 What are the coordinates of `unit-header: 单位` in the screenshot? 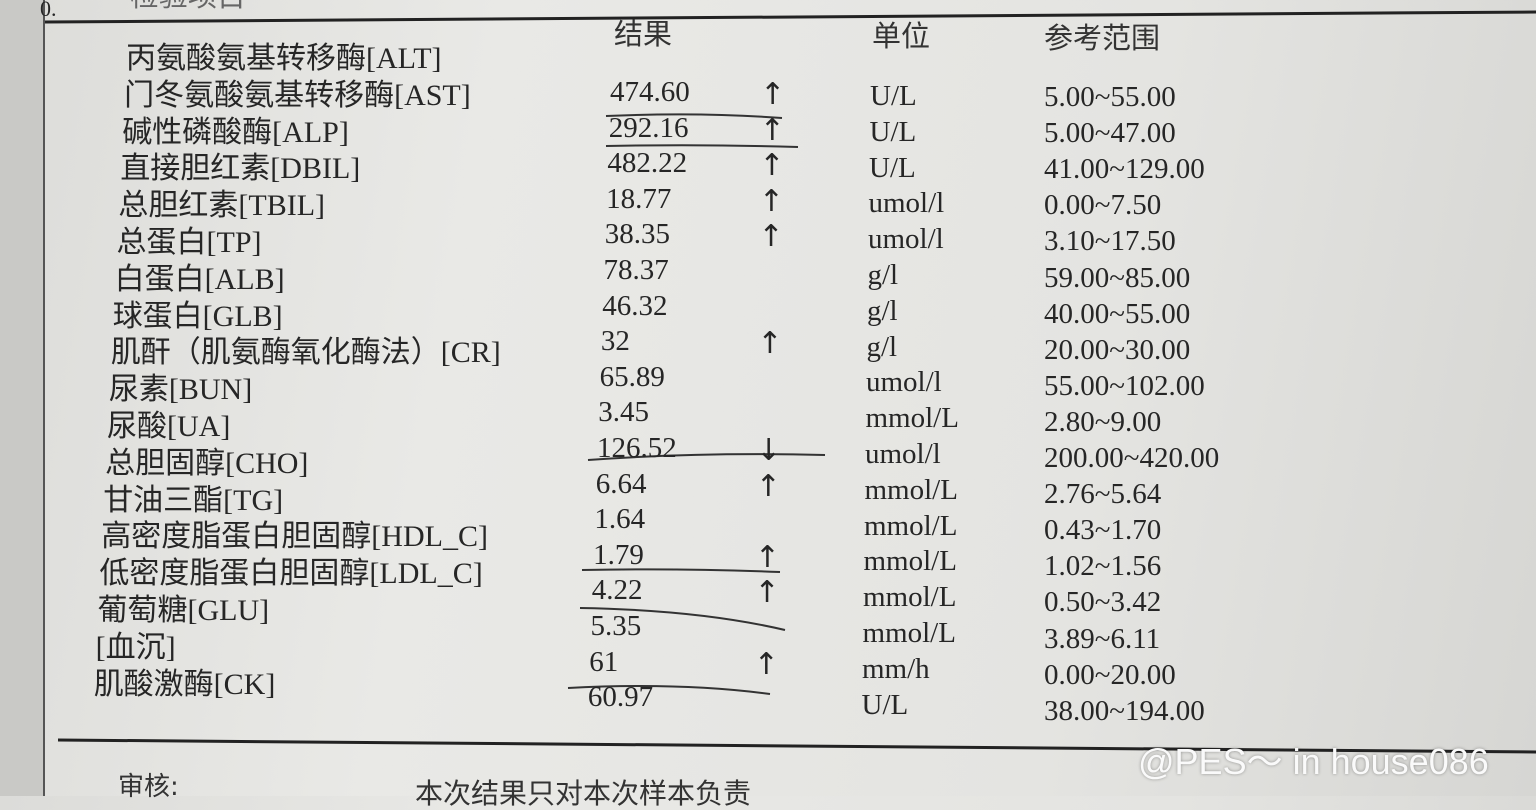 It's located at (901, 36).